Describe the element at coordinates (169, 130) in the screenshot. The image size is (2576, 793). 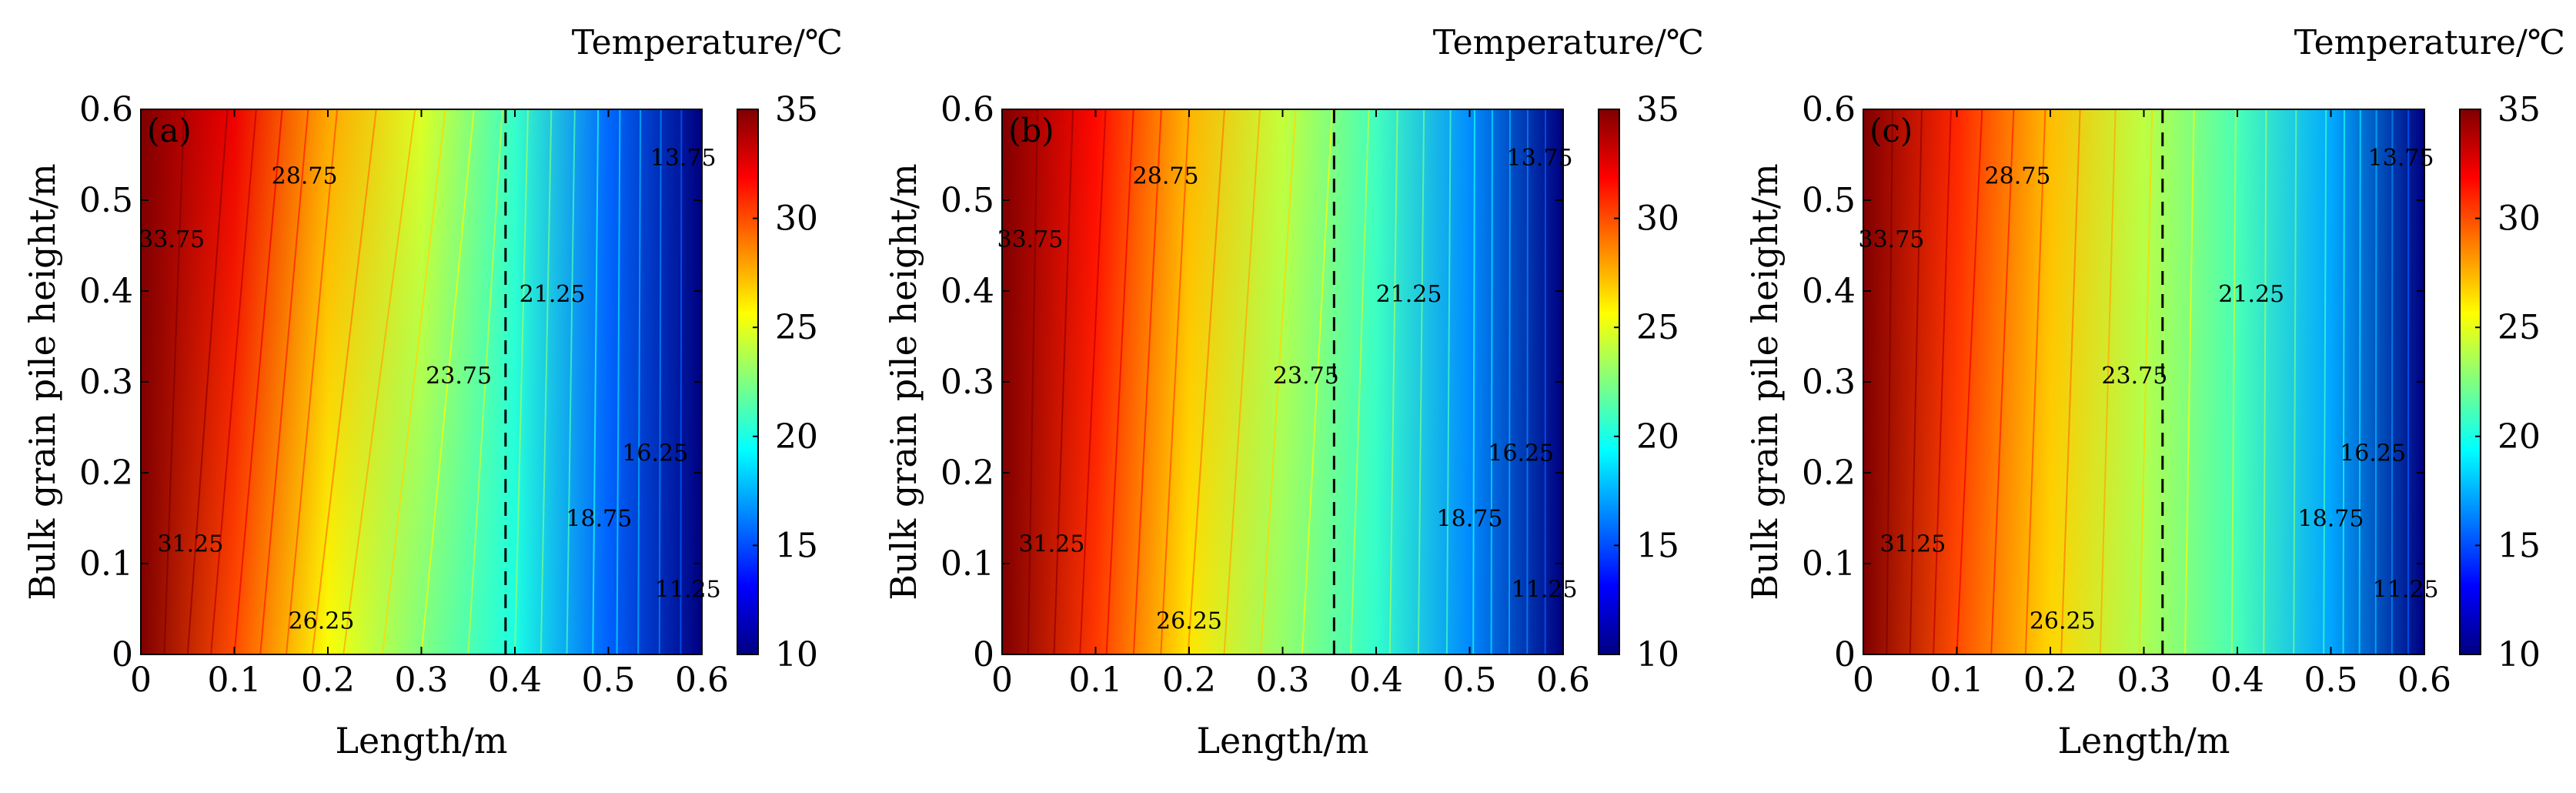
I see `panel-tag: (a)` at that location.